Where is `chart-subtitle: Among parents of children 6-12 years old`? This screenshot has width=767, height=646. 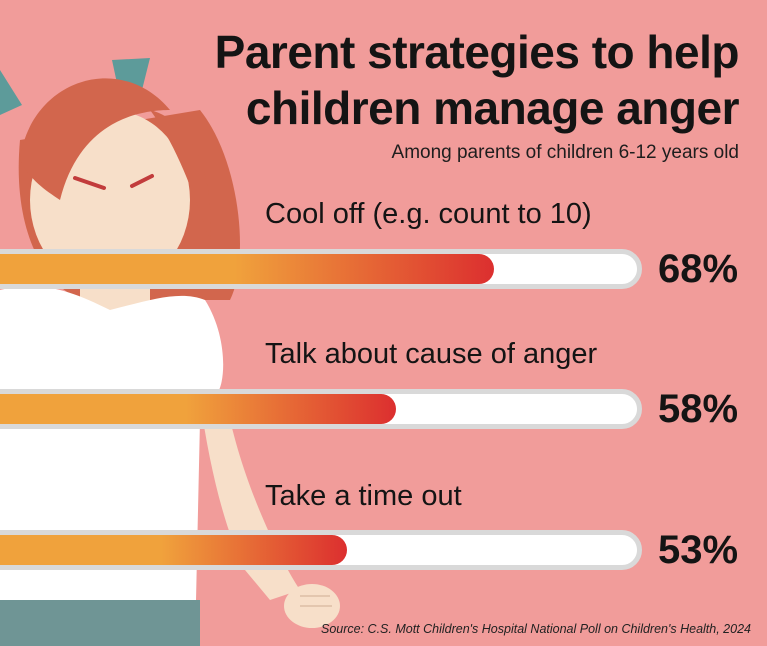 chart-subtitle: Among parents of children 6-12 years old is located at coordinates (565, 152).